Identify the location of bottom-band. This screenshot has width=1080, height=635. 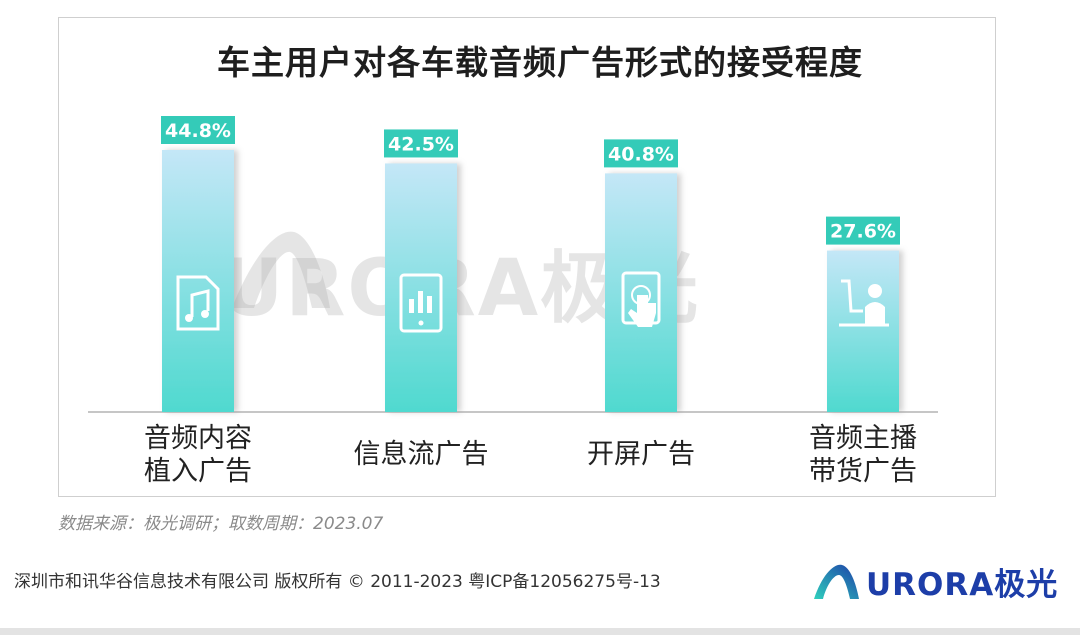
(540, 631).